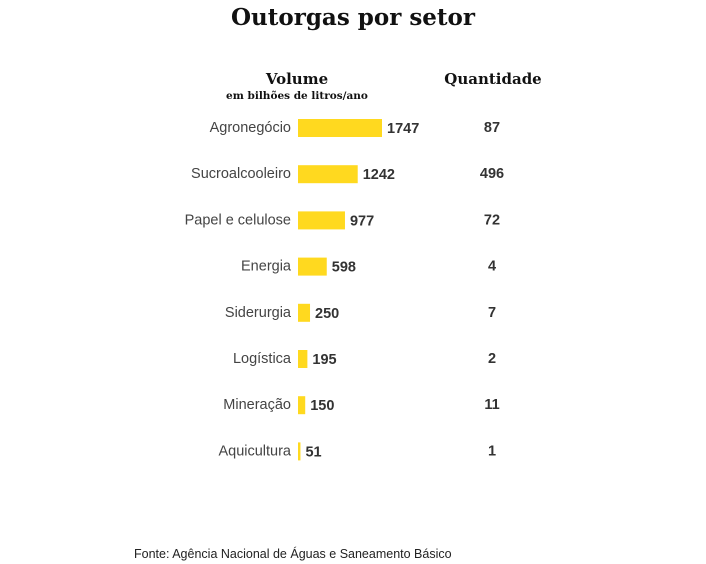  What do you see at coordinates (492, 128) in the screenshot?
I see `quantity-label: 87` at bounding box center [492, 128].